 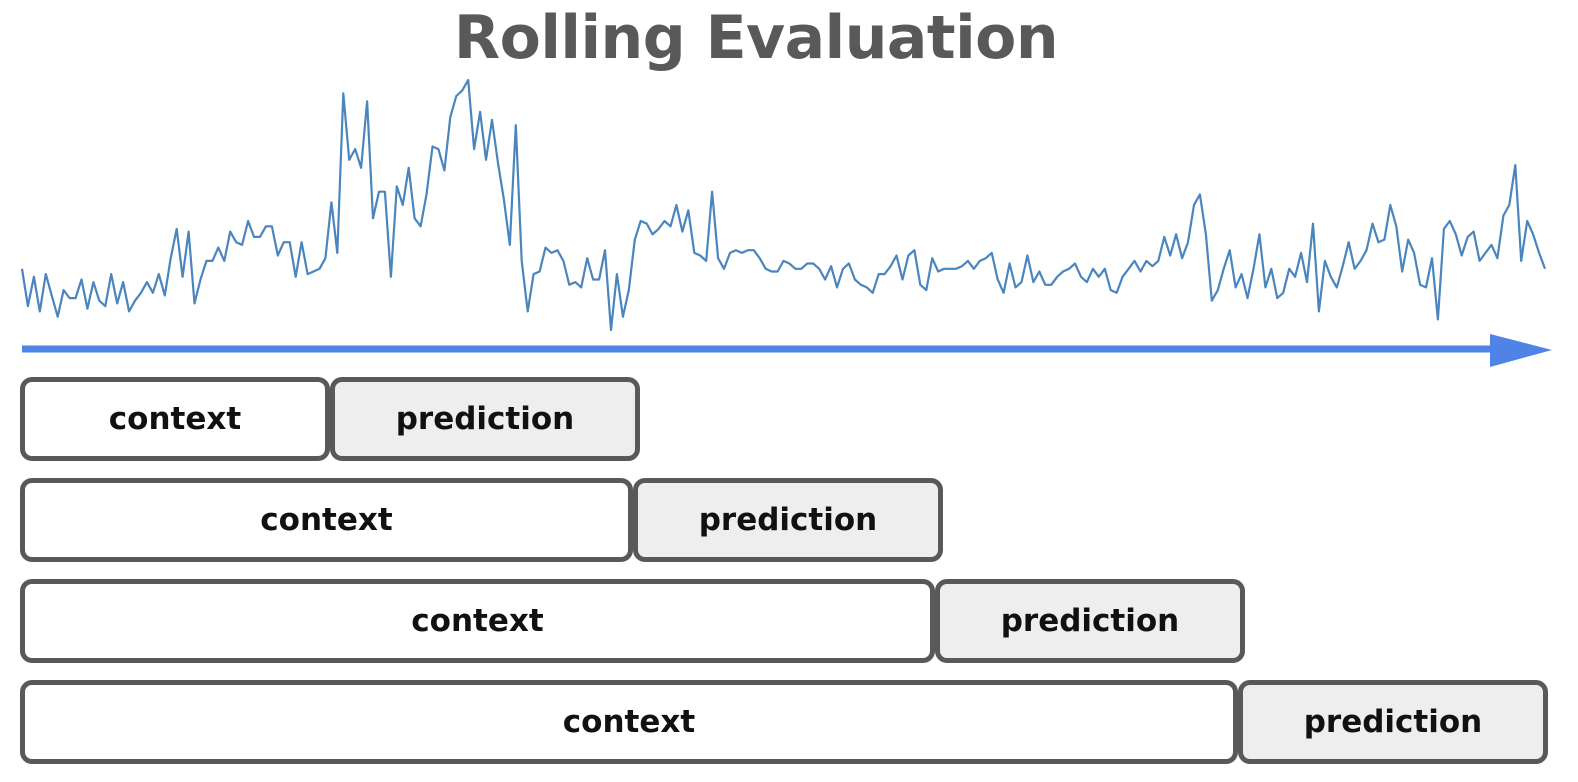 I want to click on prediction-label-1: prediction, so click(x=485, y=419).